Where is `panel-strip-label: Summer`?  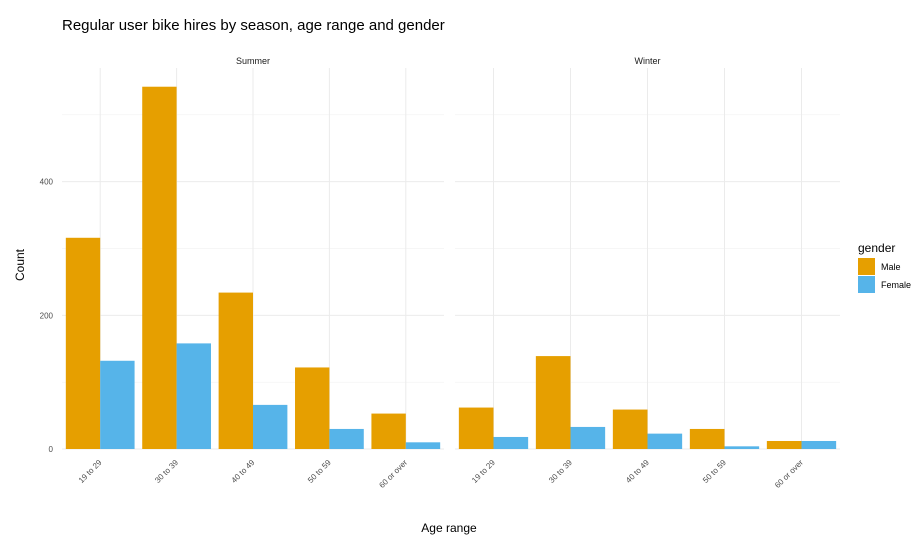
panel-strip-label: Summer is located at coordinates (253, 61).